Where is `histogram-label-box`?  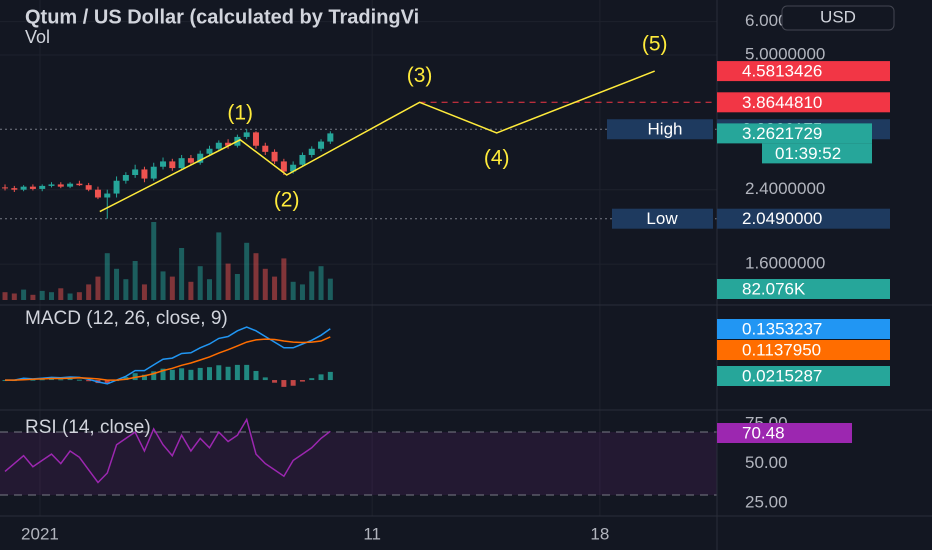
histogram-label-box is located at coordinates (803, 376).